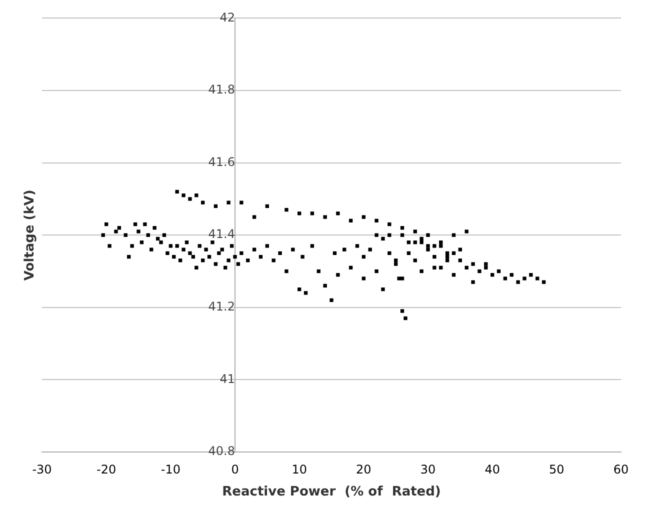  Describe the element at coordinates (227, 379) in the screenshot. I see `y-tick-label: 41` at that location.